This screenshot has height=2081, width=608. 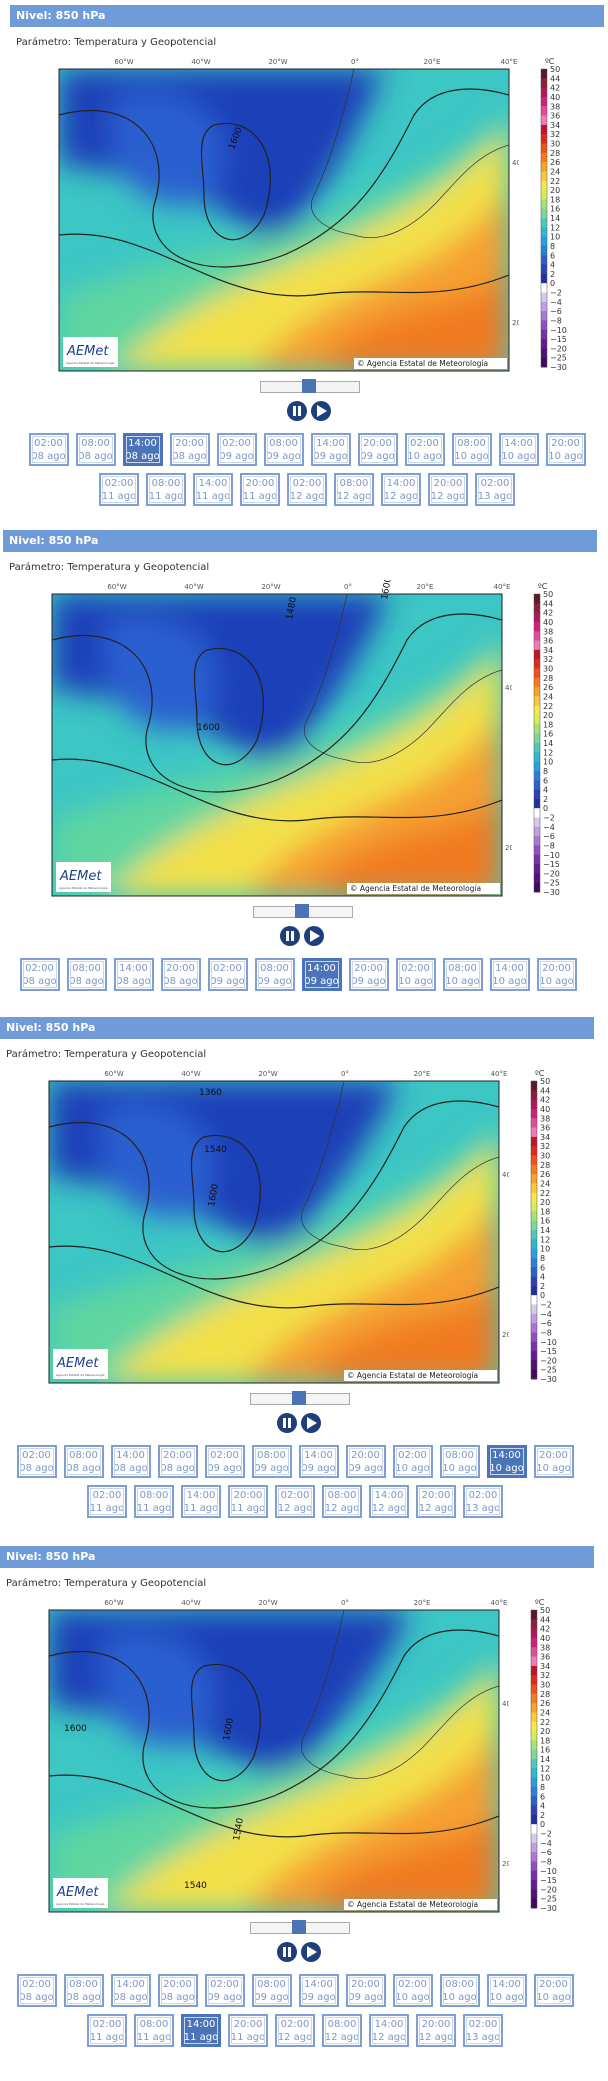 I want to click on time-button: 02:00 11 ago, so click(x=107, y=1501).